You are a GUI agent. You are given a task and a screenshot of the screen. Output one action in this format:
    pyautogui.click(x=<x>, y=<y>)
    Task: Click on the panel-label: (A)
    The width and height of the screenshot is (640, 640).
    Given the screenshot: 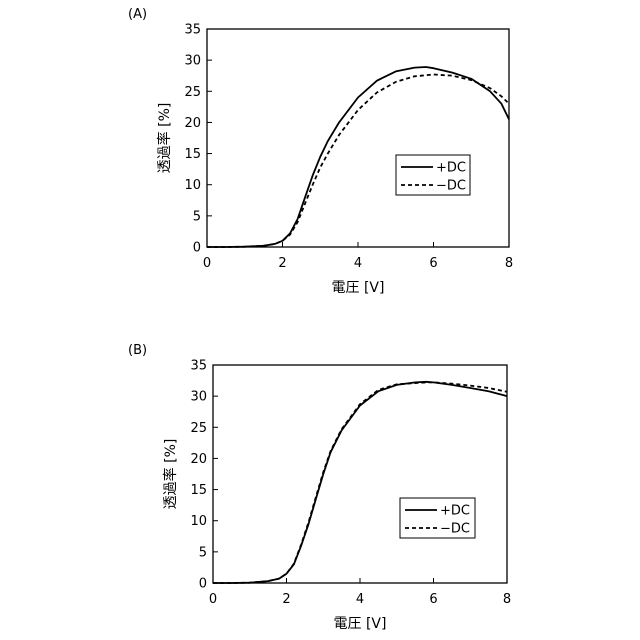 What is the action you would take?
    pyautogui.click(x=137, y=14)
    